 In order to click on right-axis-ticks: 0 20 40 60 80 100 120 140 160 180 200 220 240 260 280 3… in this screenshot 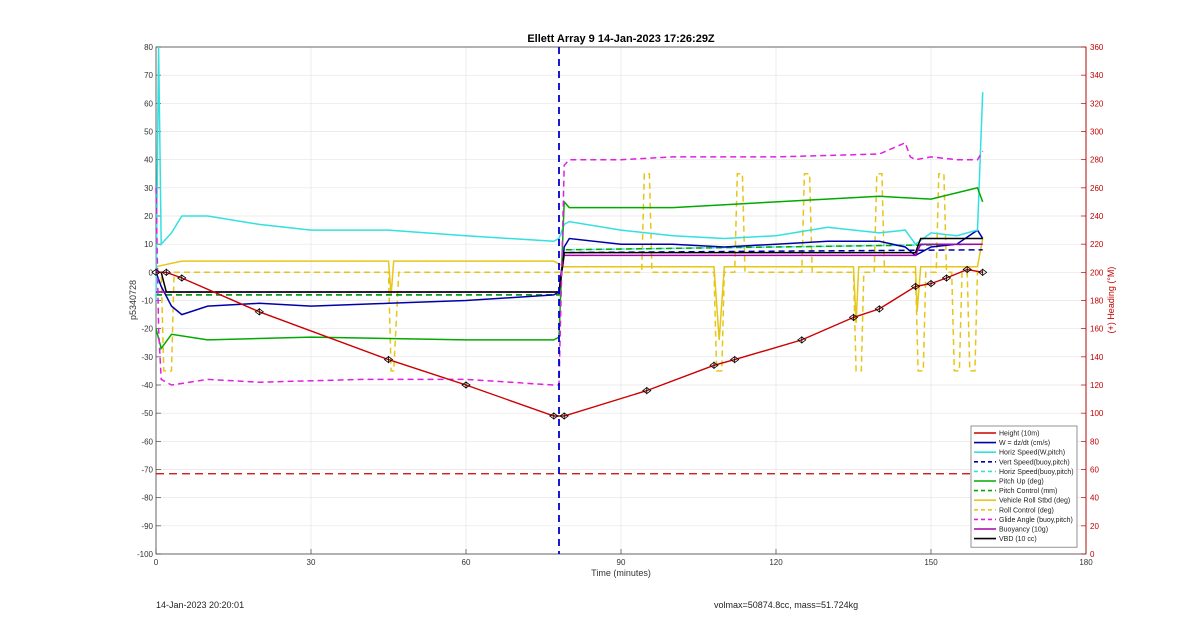, I will do `click(1092, 301)`.